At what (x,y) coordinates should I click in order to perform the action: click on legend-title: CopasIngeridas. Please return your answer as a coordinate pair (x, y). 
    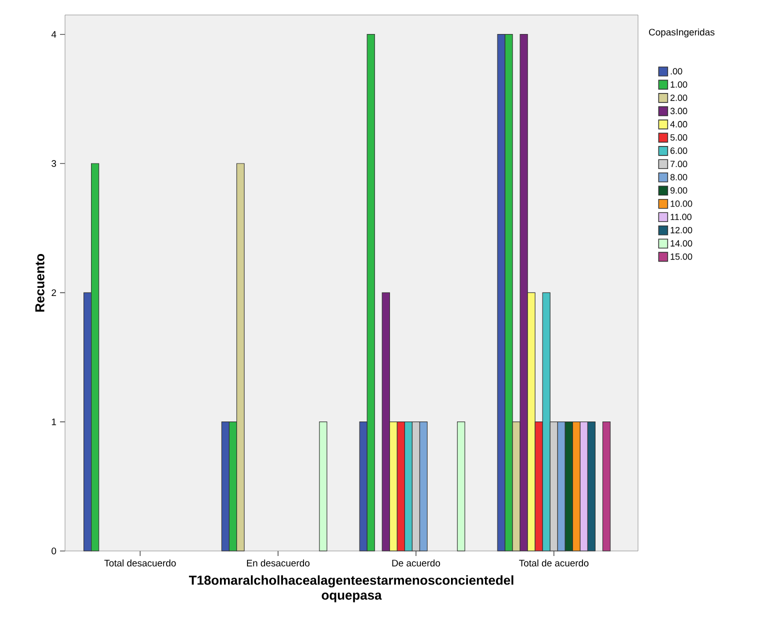
    Looking at the image, I should click on (681, 33).